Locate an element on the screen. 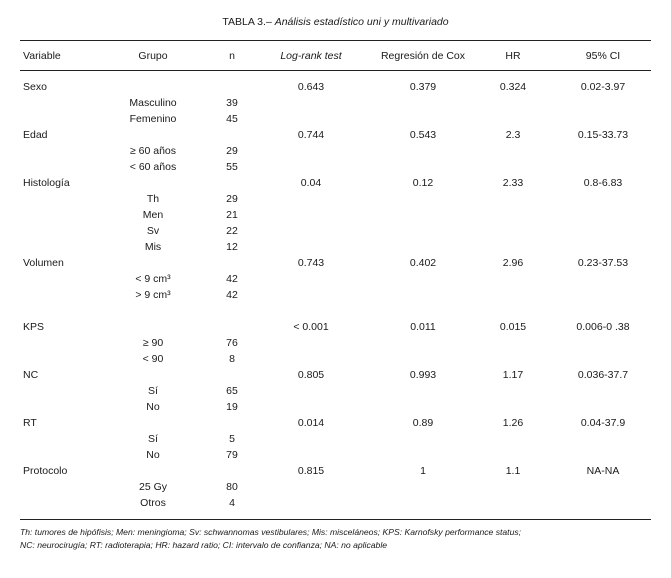 The width and height of the screenshot is (671, 578). cell-variable: NC is located at coordinates (31, 375).